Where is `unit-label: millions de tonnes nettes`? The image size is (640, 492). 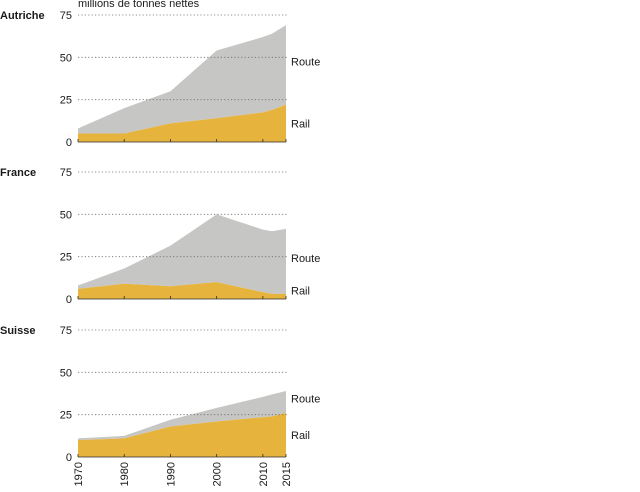 unit-label: millions de tonnes nettes is located at coordinates (139, 5).